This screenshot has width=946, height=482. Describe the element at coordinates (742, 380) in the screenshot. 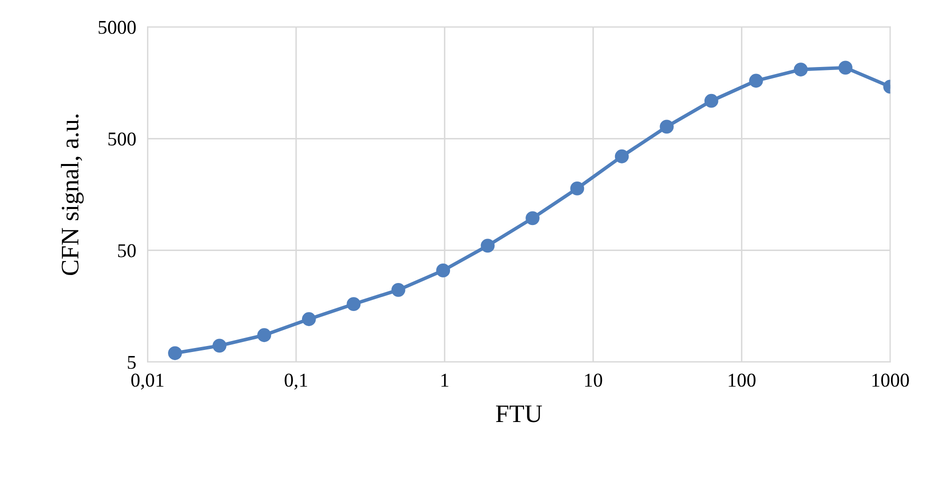

I see `x-tick-label: 100` at that location.